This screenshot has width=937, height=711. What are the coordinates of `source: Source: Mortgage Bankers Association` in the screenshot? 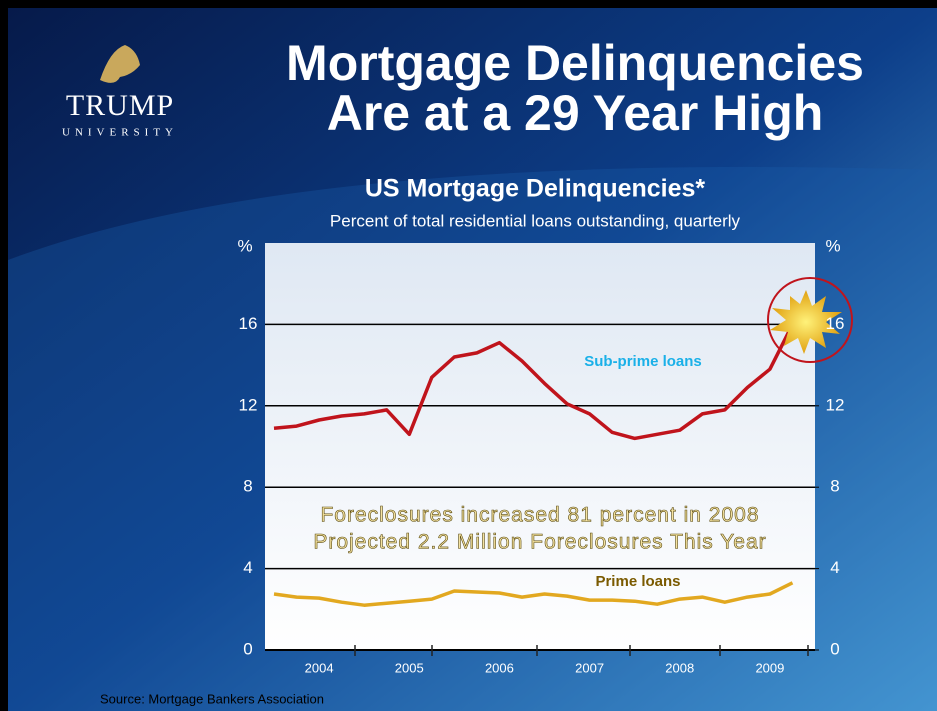 It's located at (212, 698).